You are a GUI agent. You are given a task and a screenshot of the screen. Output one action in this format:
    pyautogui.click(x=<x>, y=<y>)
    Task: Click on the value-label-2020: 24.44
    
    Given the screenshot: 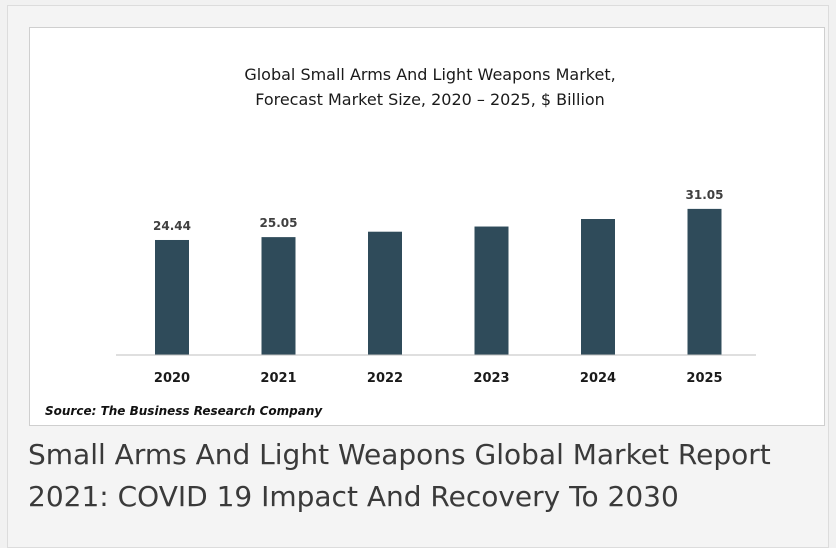 What is the action you would take?
    pyautogui.click(x=172, y=226)
    